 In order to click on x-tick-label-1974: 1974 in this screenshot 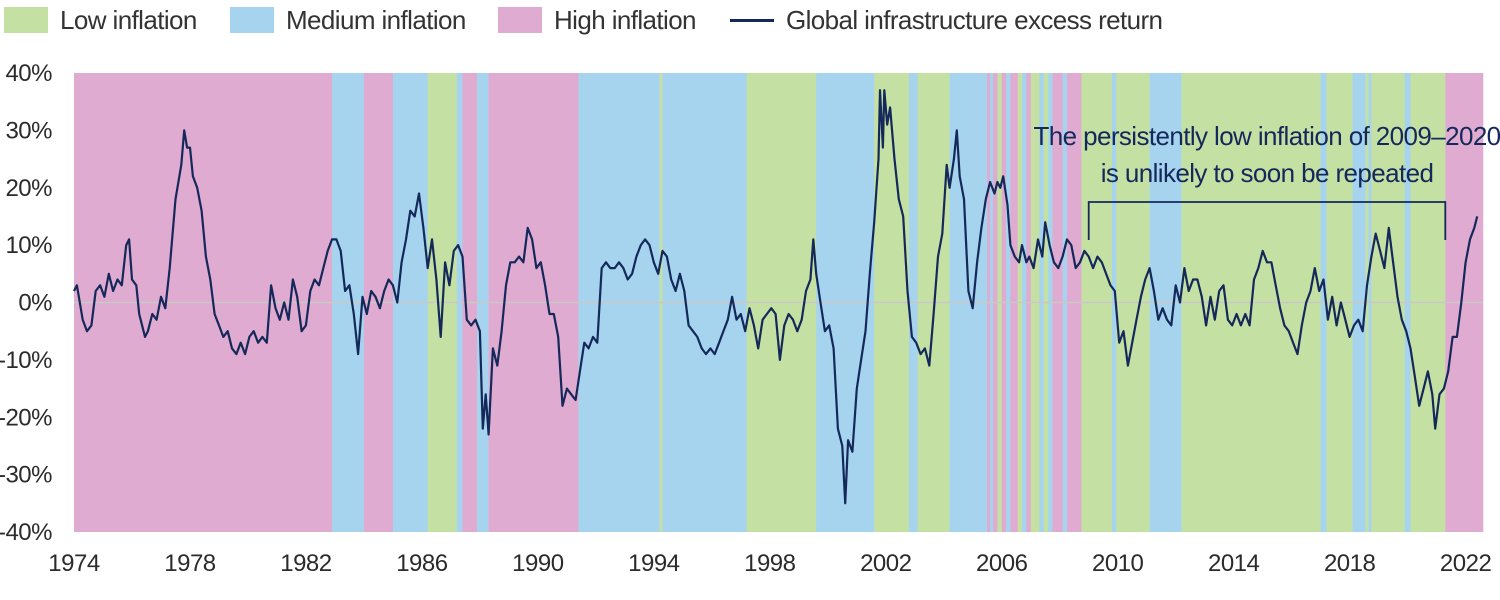, I will do `click(74, 563)`.